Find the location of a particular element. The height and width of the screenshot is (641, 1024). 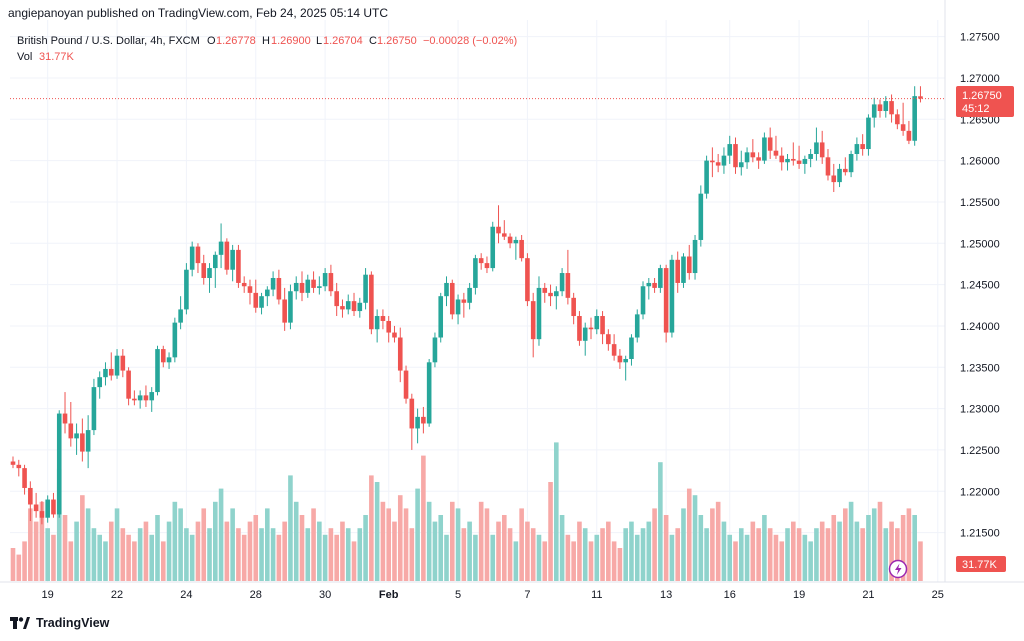

price-tick-label: 1.27500 is located at coordinates (980, 38).